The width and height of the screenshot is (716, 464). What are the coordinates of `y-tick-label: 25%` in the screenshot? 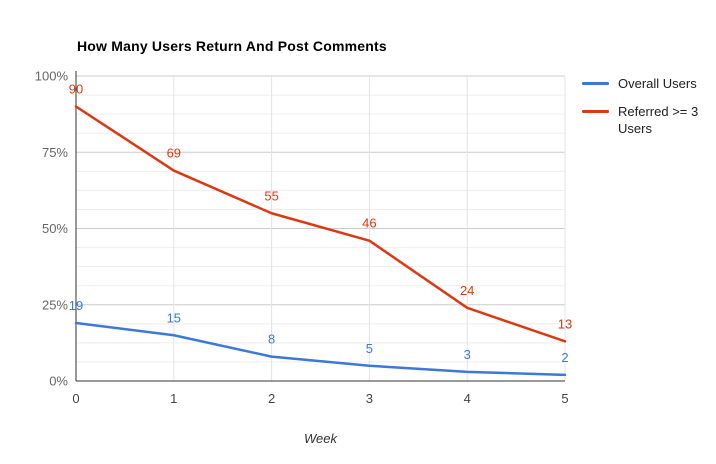 It's located at (55, 304).